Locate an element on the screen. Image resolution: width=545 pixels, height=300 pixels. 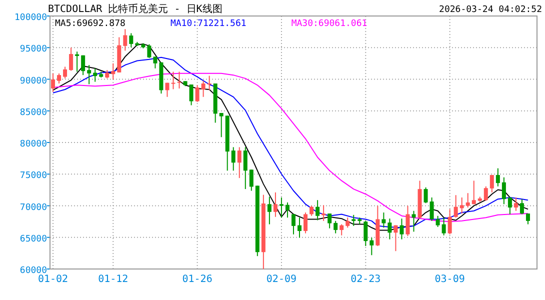
x-tick-label: 02-09 is located at coordinates (281, 279).